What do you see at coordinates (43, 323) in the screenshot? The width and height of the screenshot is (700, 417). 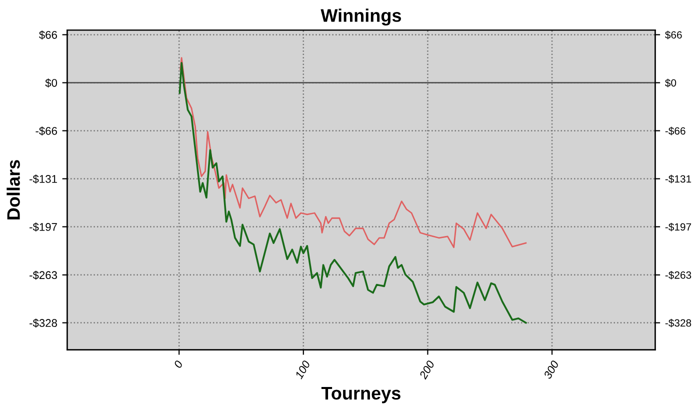 I see `y-tick-label: -$328` at bounding box center [43, 323].